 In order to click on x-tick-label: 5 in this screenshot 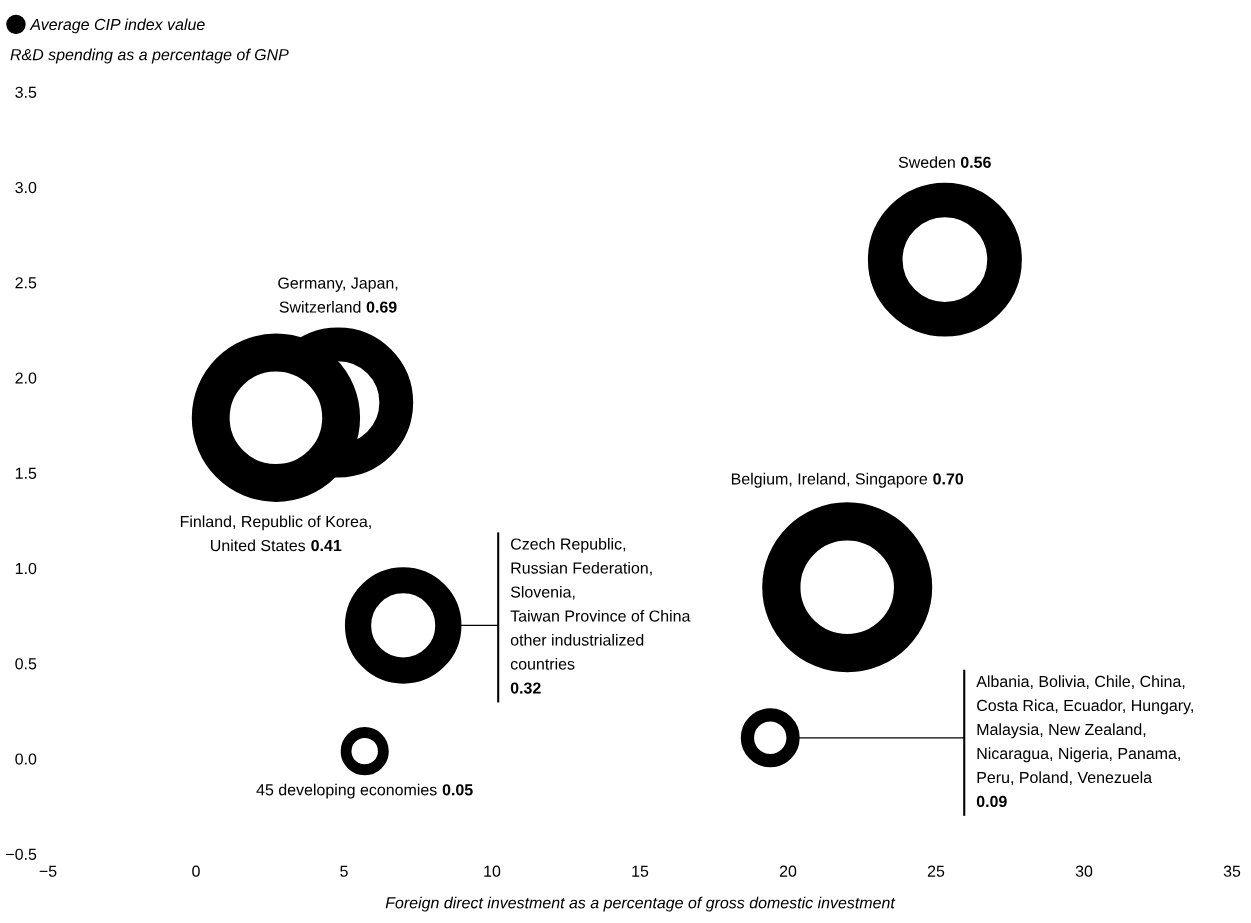, I will do `click(344, 871)`.